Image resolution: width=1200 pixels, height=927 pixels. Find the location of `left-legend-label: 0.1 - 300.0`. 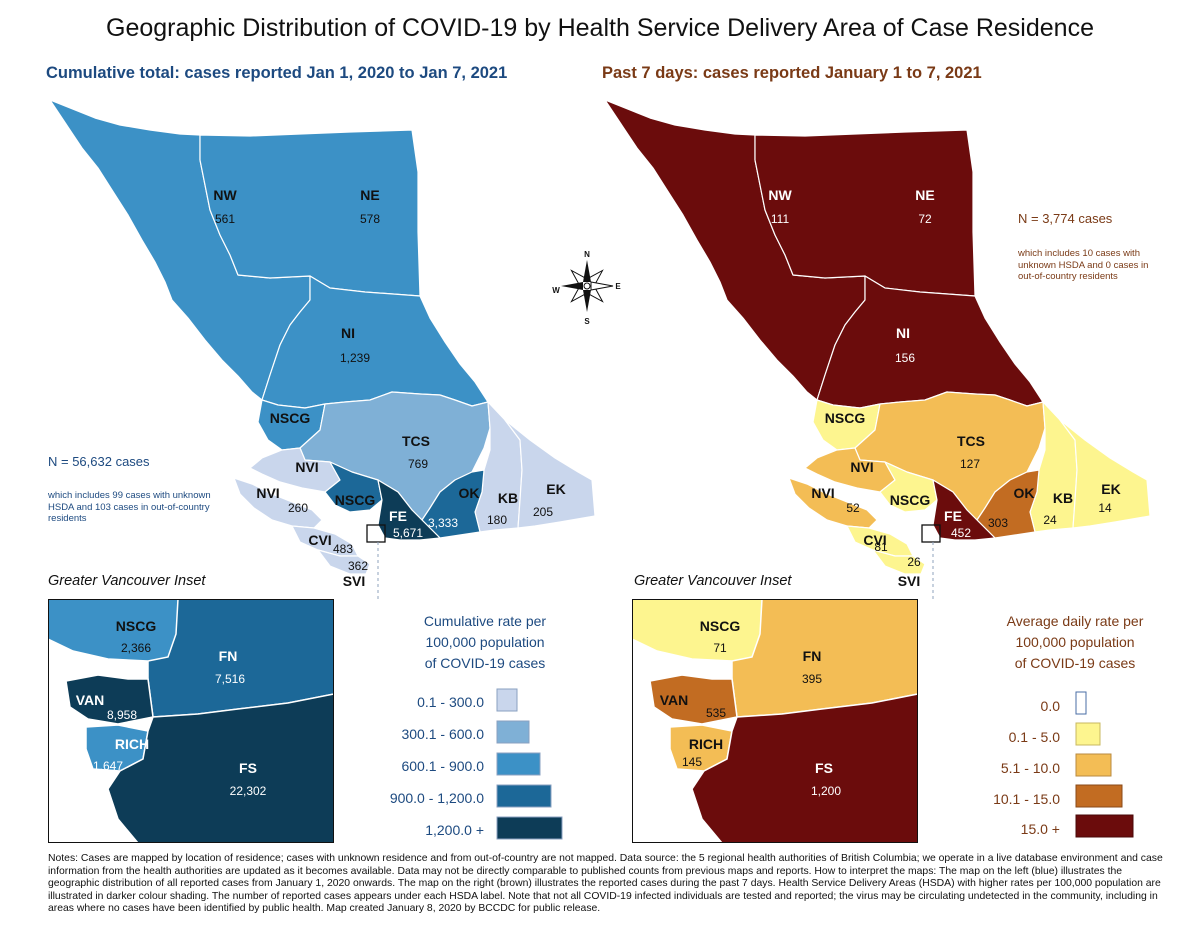

left-legend-label: 0.1 - 300.0 is located at coordinates (450, 702).